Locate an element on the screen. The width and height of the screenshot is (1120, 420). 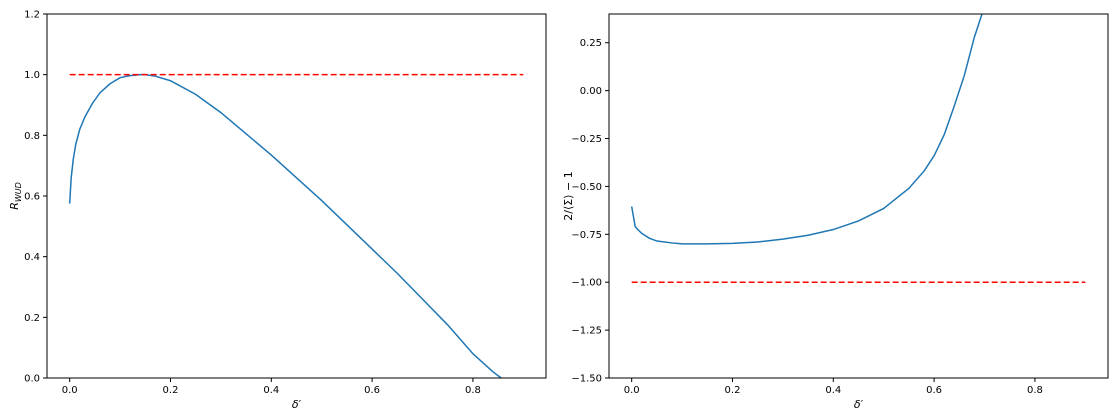
left-x-ticks: 0.0 0.2 0.4 0.6 0.8 is located at coordinates (271, 387).